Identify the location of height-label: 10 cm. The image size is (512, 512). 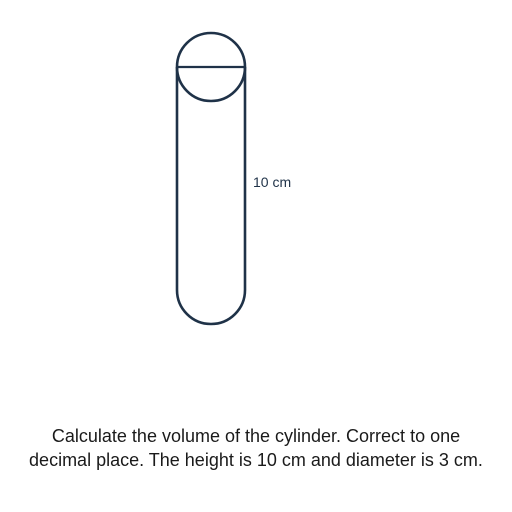
(272, 182).